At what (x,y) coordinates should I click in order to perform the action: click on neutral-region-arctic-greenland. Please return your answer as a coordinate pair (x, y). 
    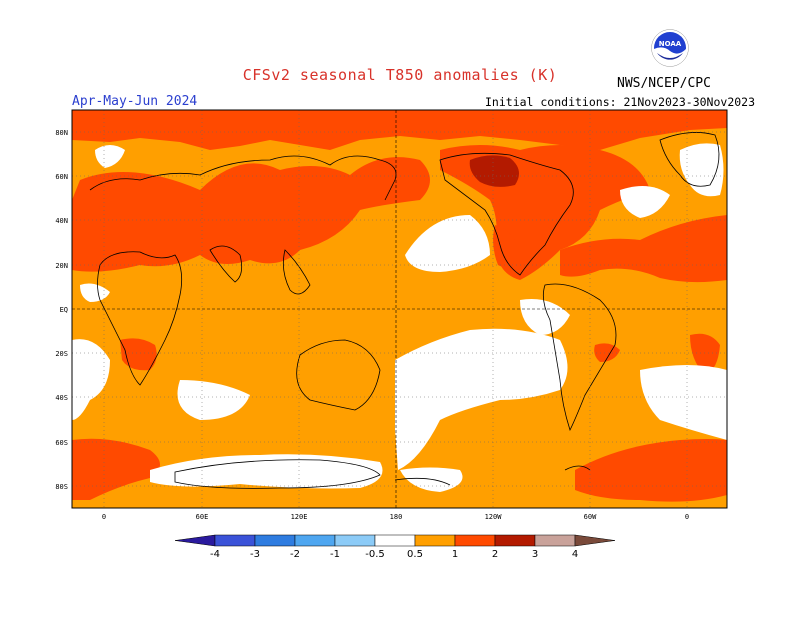
    Looking at the image, I should click on (701, 170).